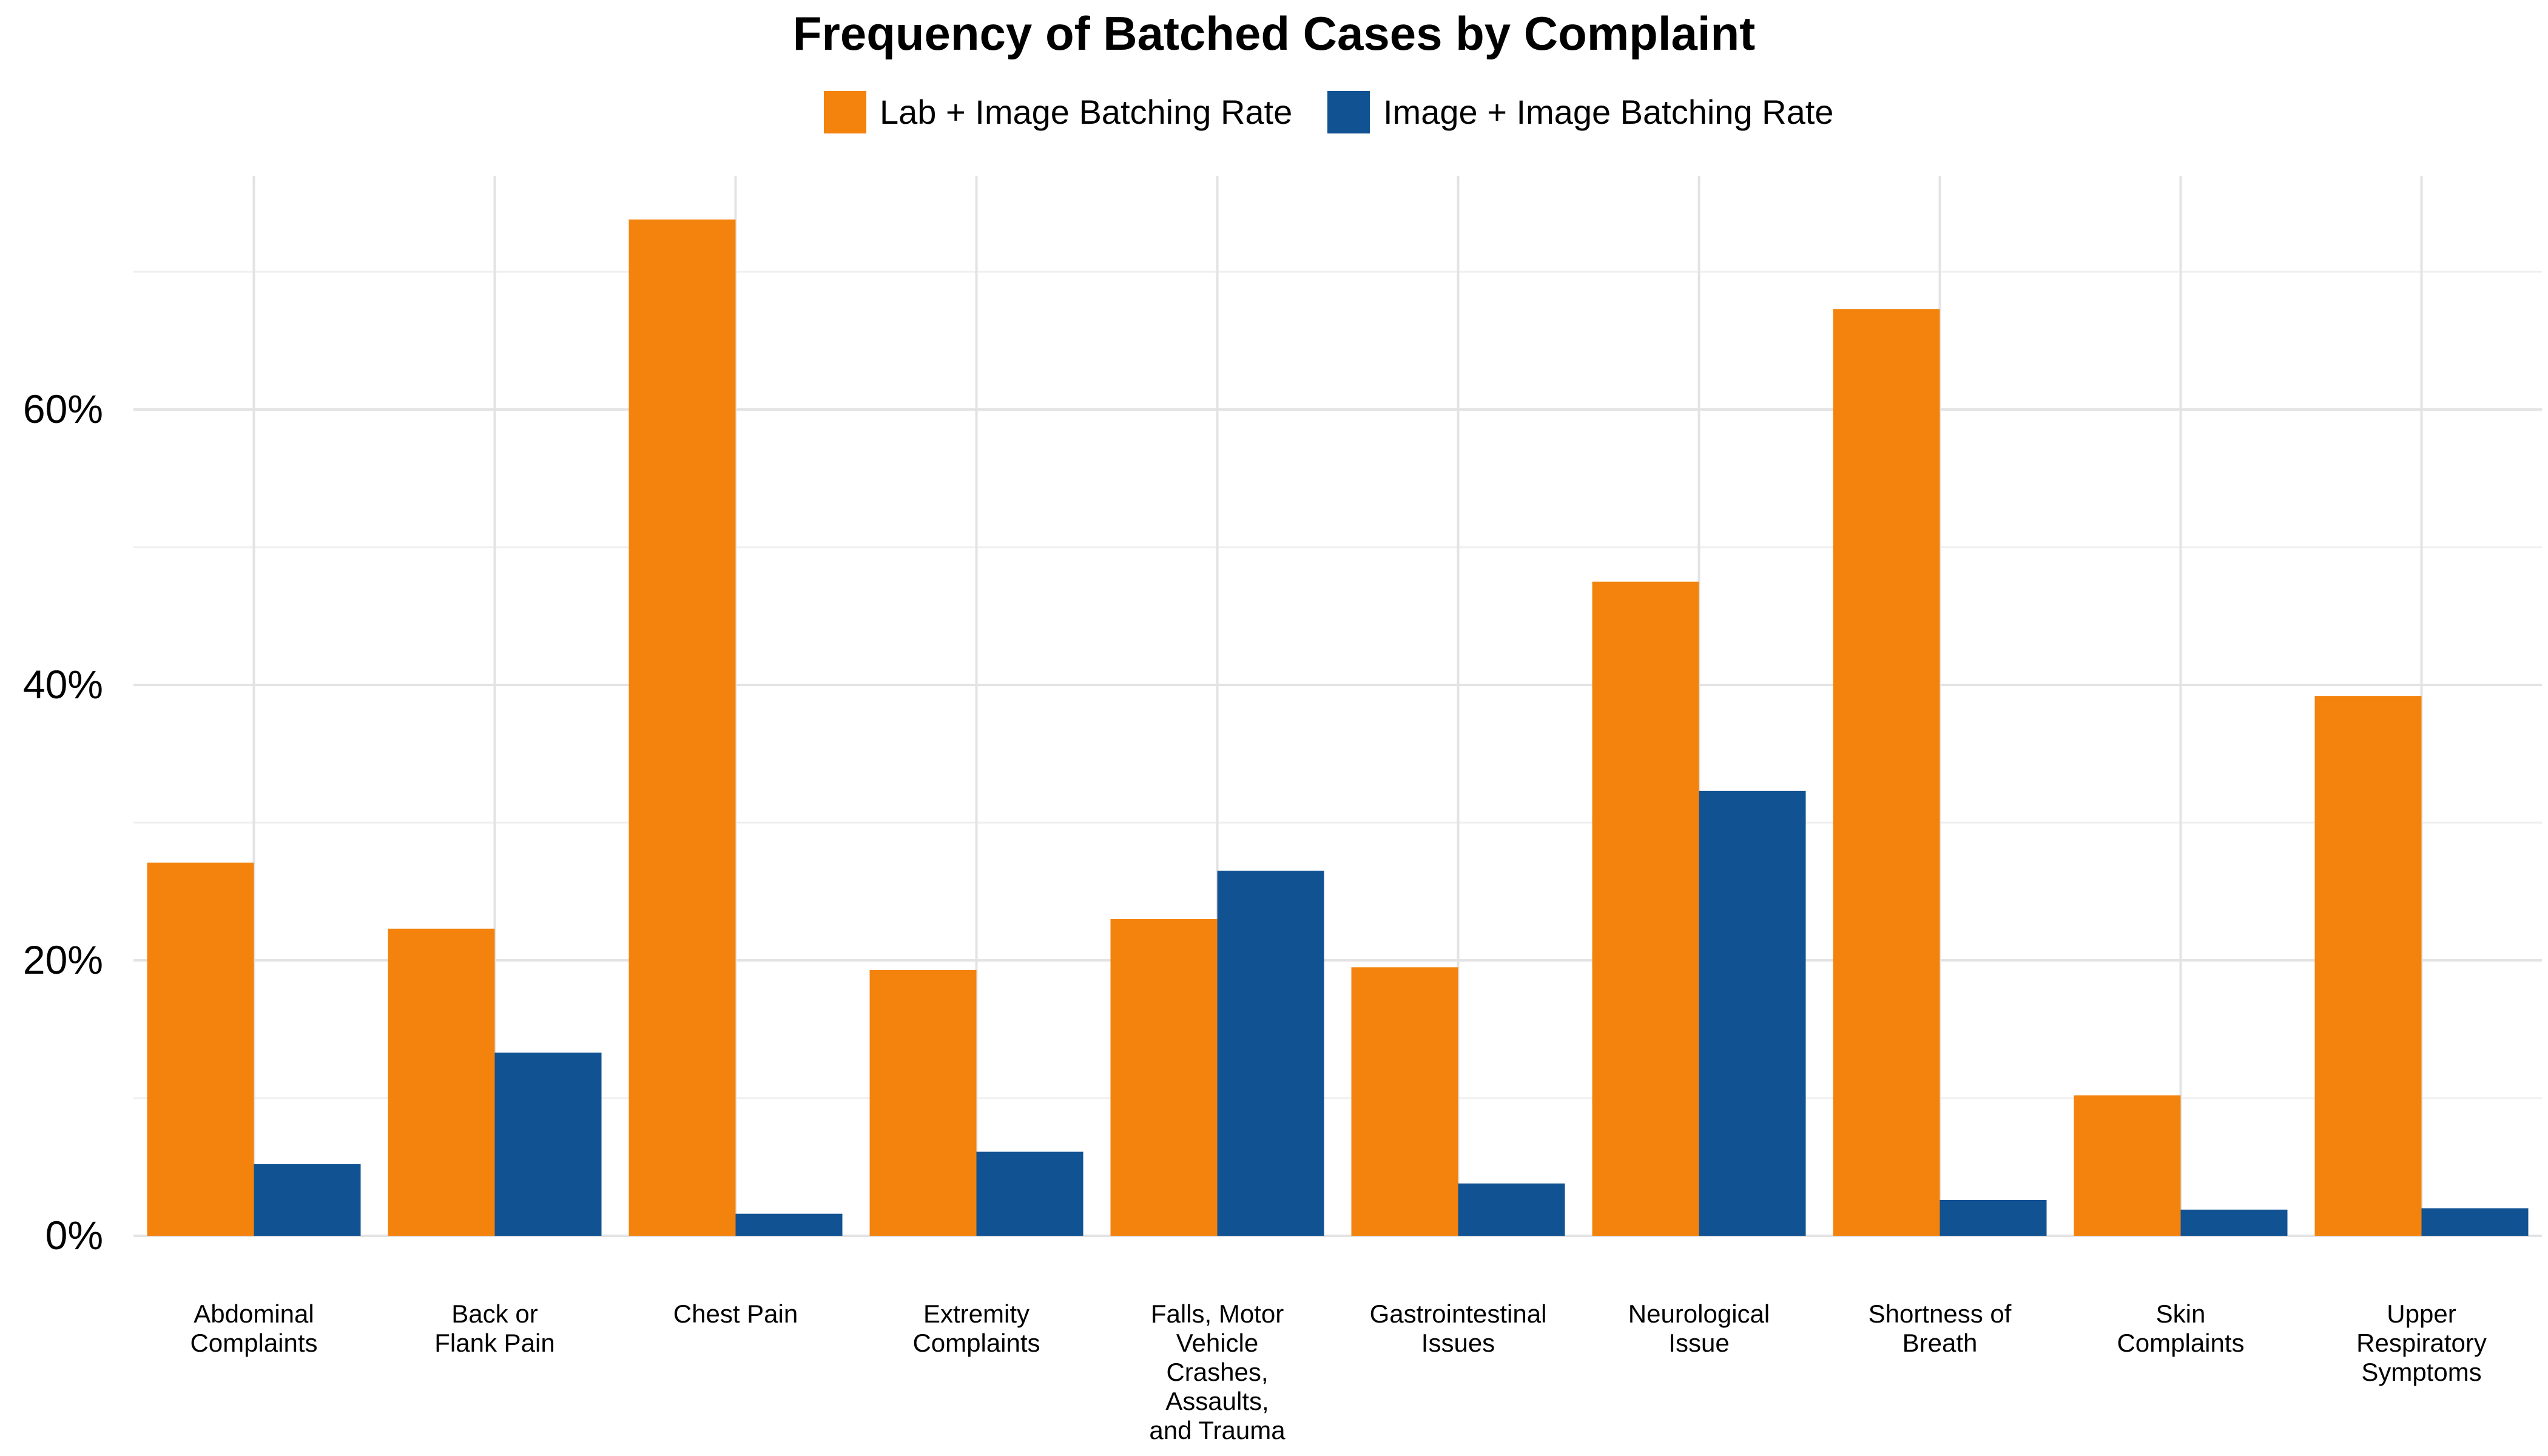 This screenshot has width=2548, height=1456. I want to click on x-tick-label: Gastrointestinal Issues, so click(1458, 1328).